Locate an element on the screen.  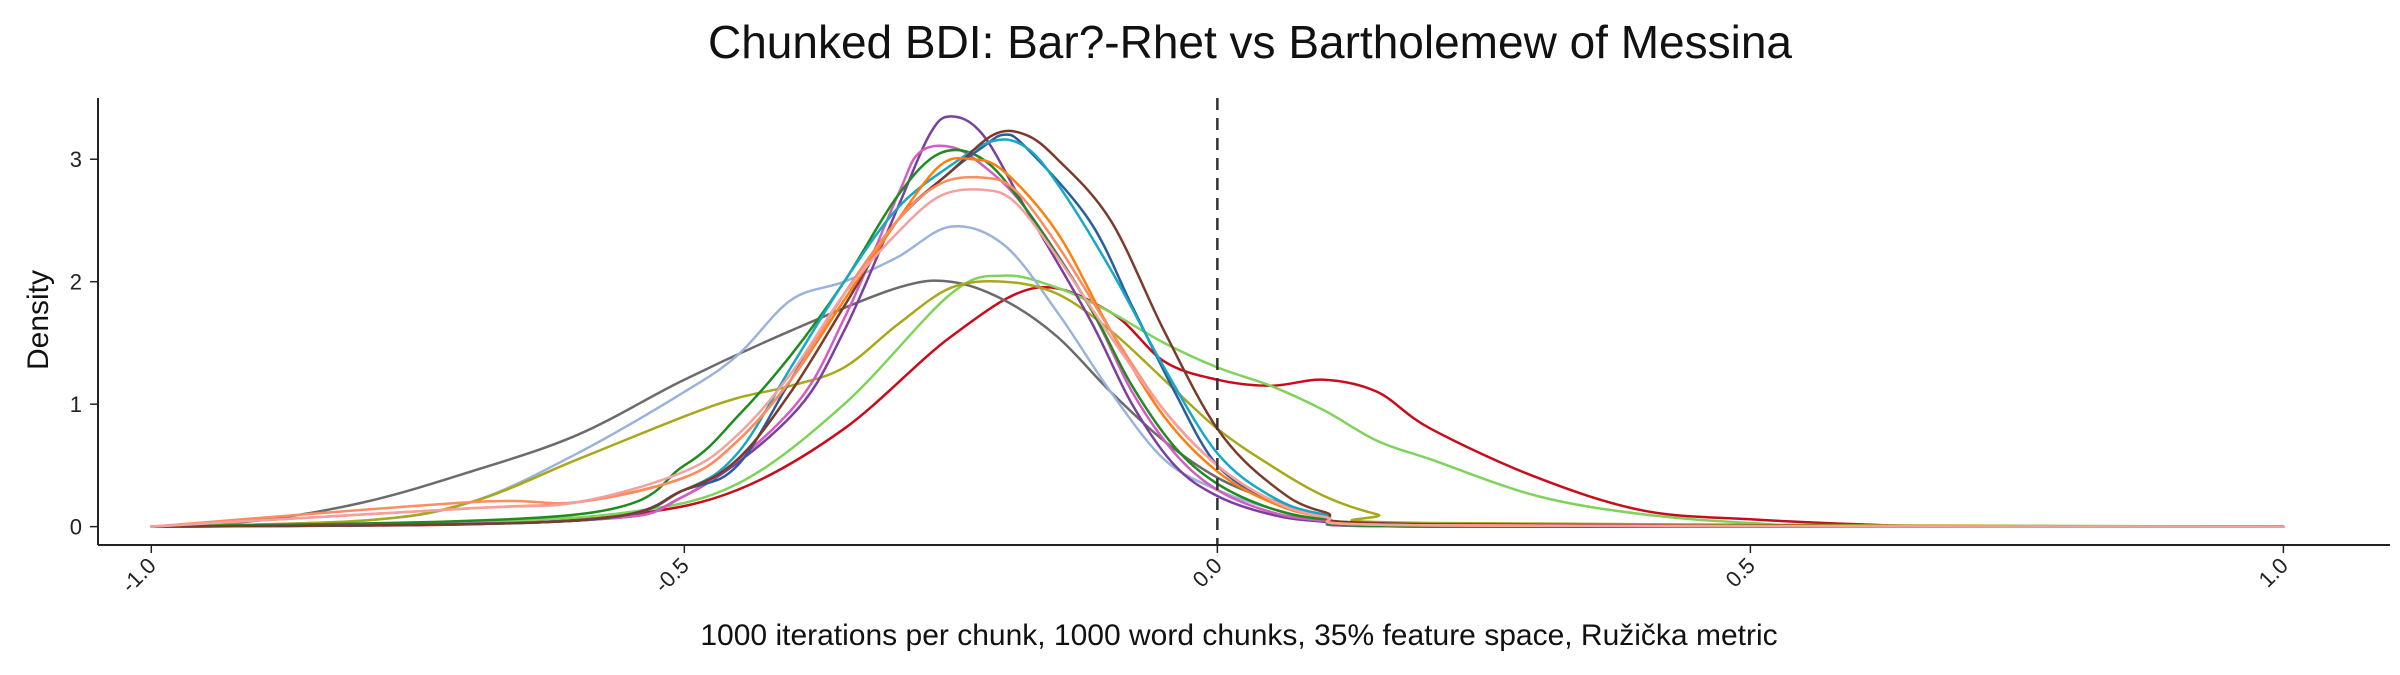
y-tick-label: 3 is located at coordinates (76, 159).